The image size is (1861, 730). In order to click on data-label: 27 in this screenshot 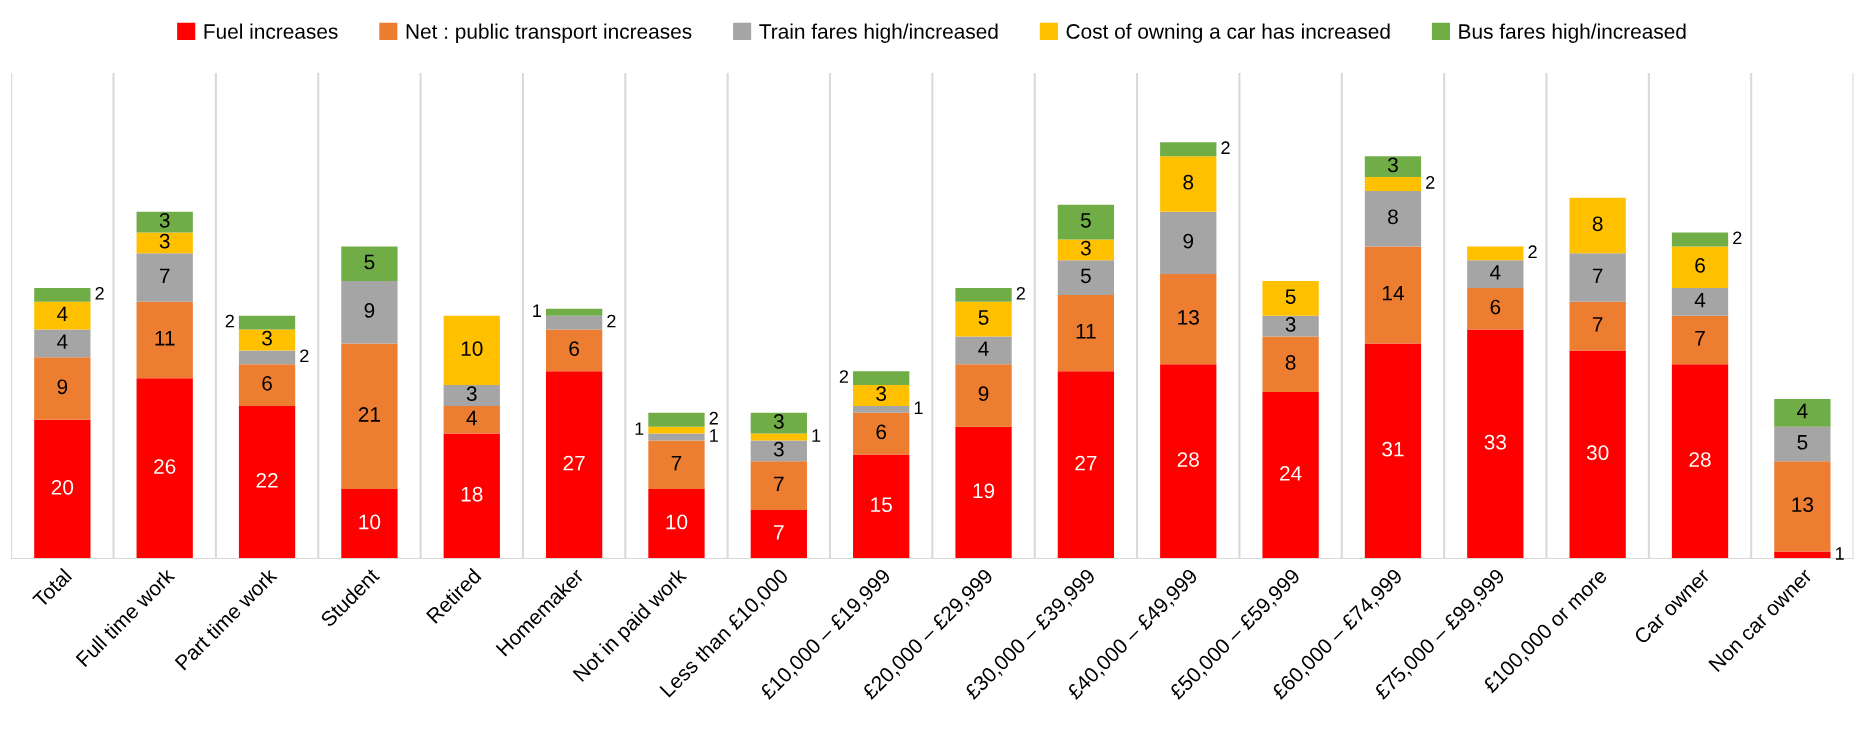, I will do `click(1086, 463)`.